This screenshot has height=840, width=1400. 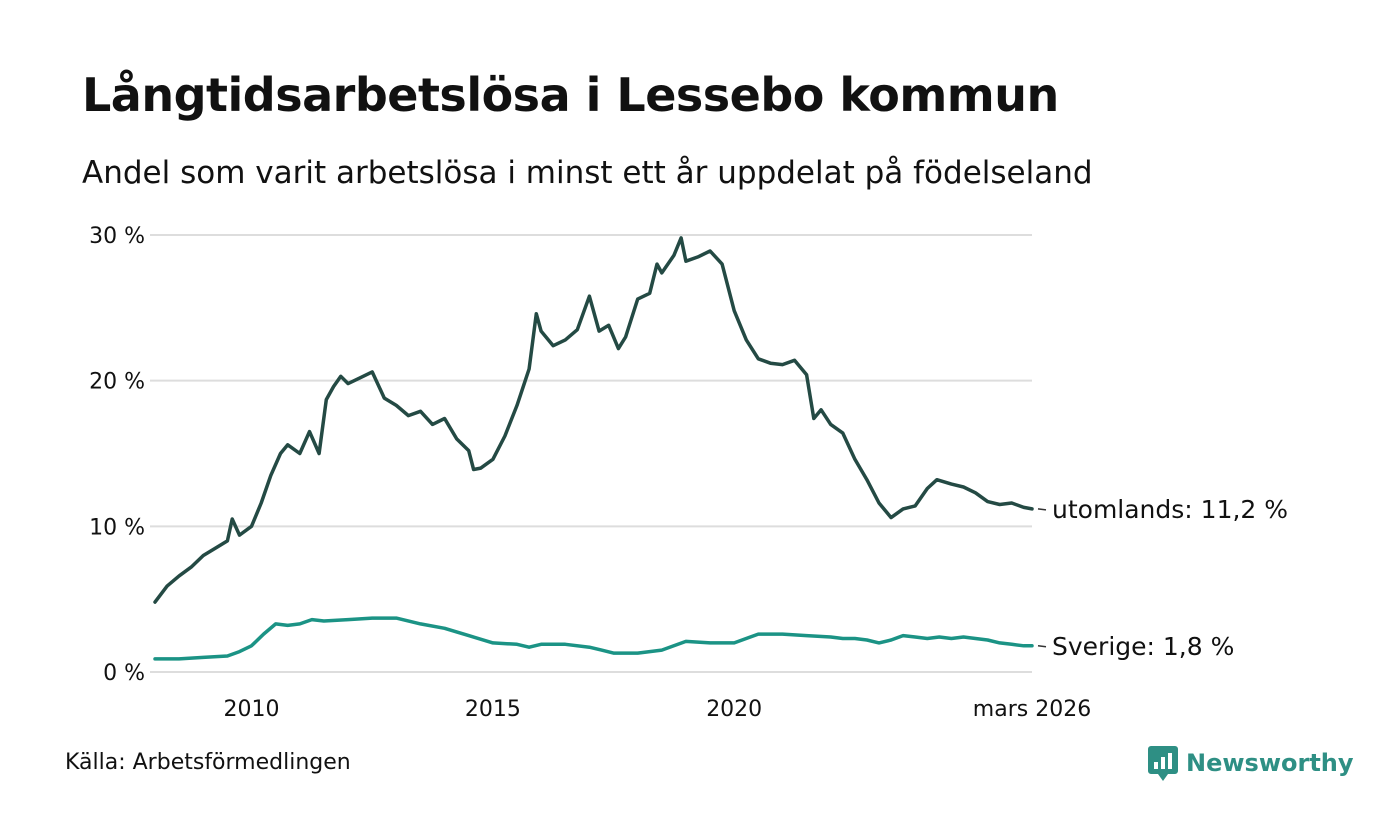 What do you see at coordinates (117, 527) in the screenshot?
I see `y-tick-label-10: 10 %` at bounding box center [117, 527].